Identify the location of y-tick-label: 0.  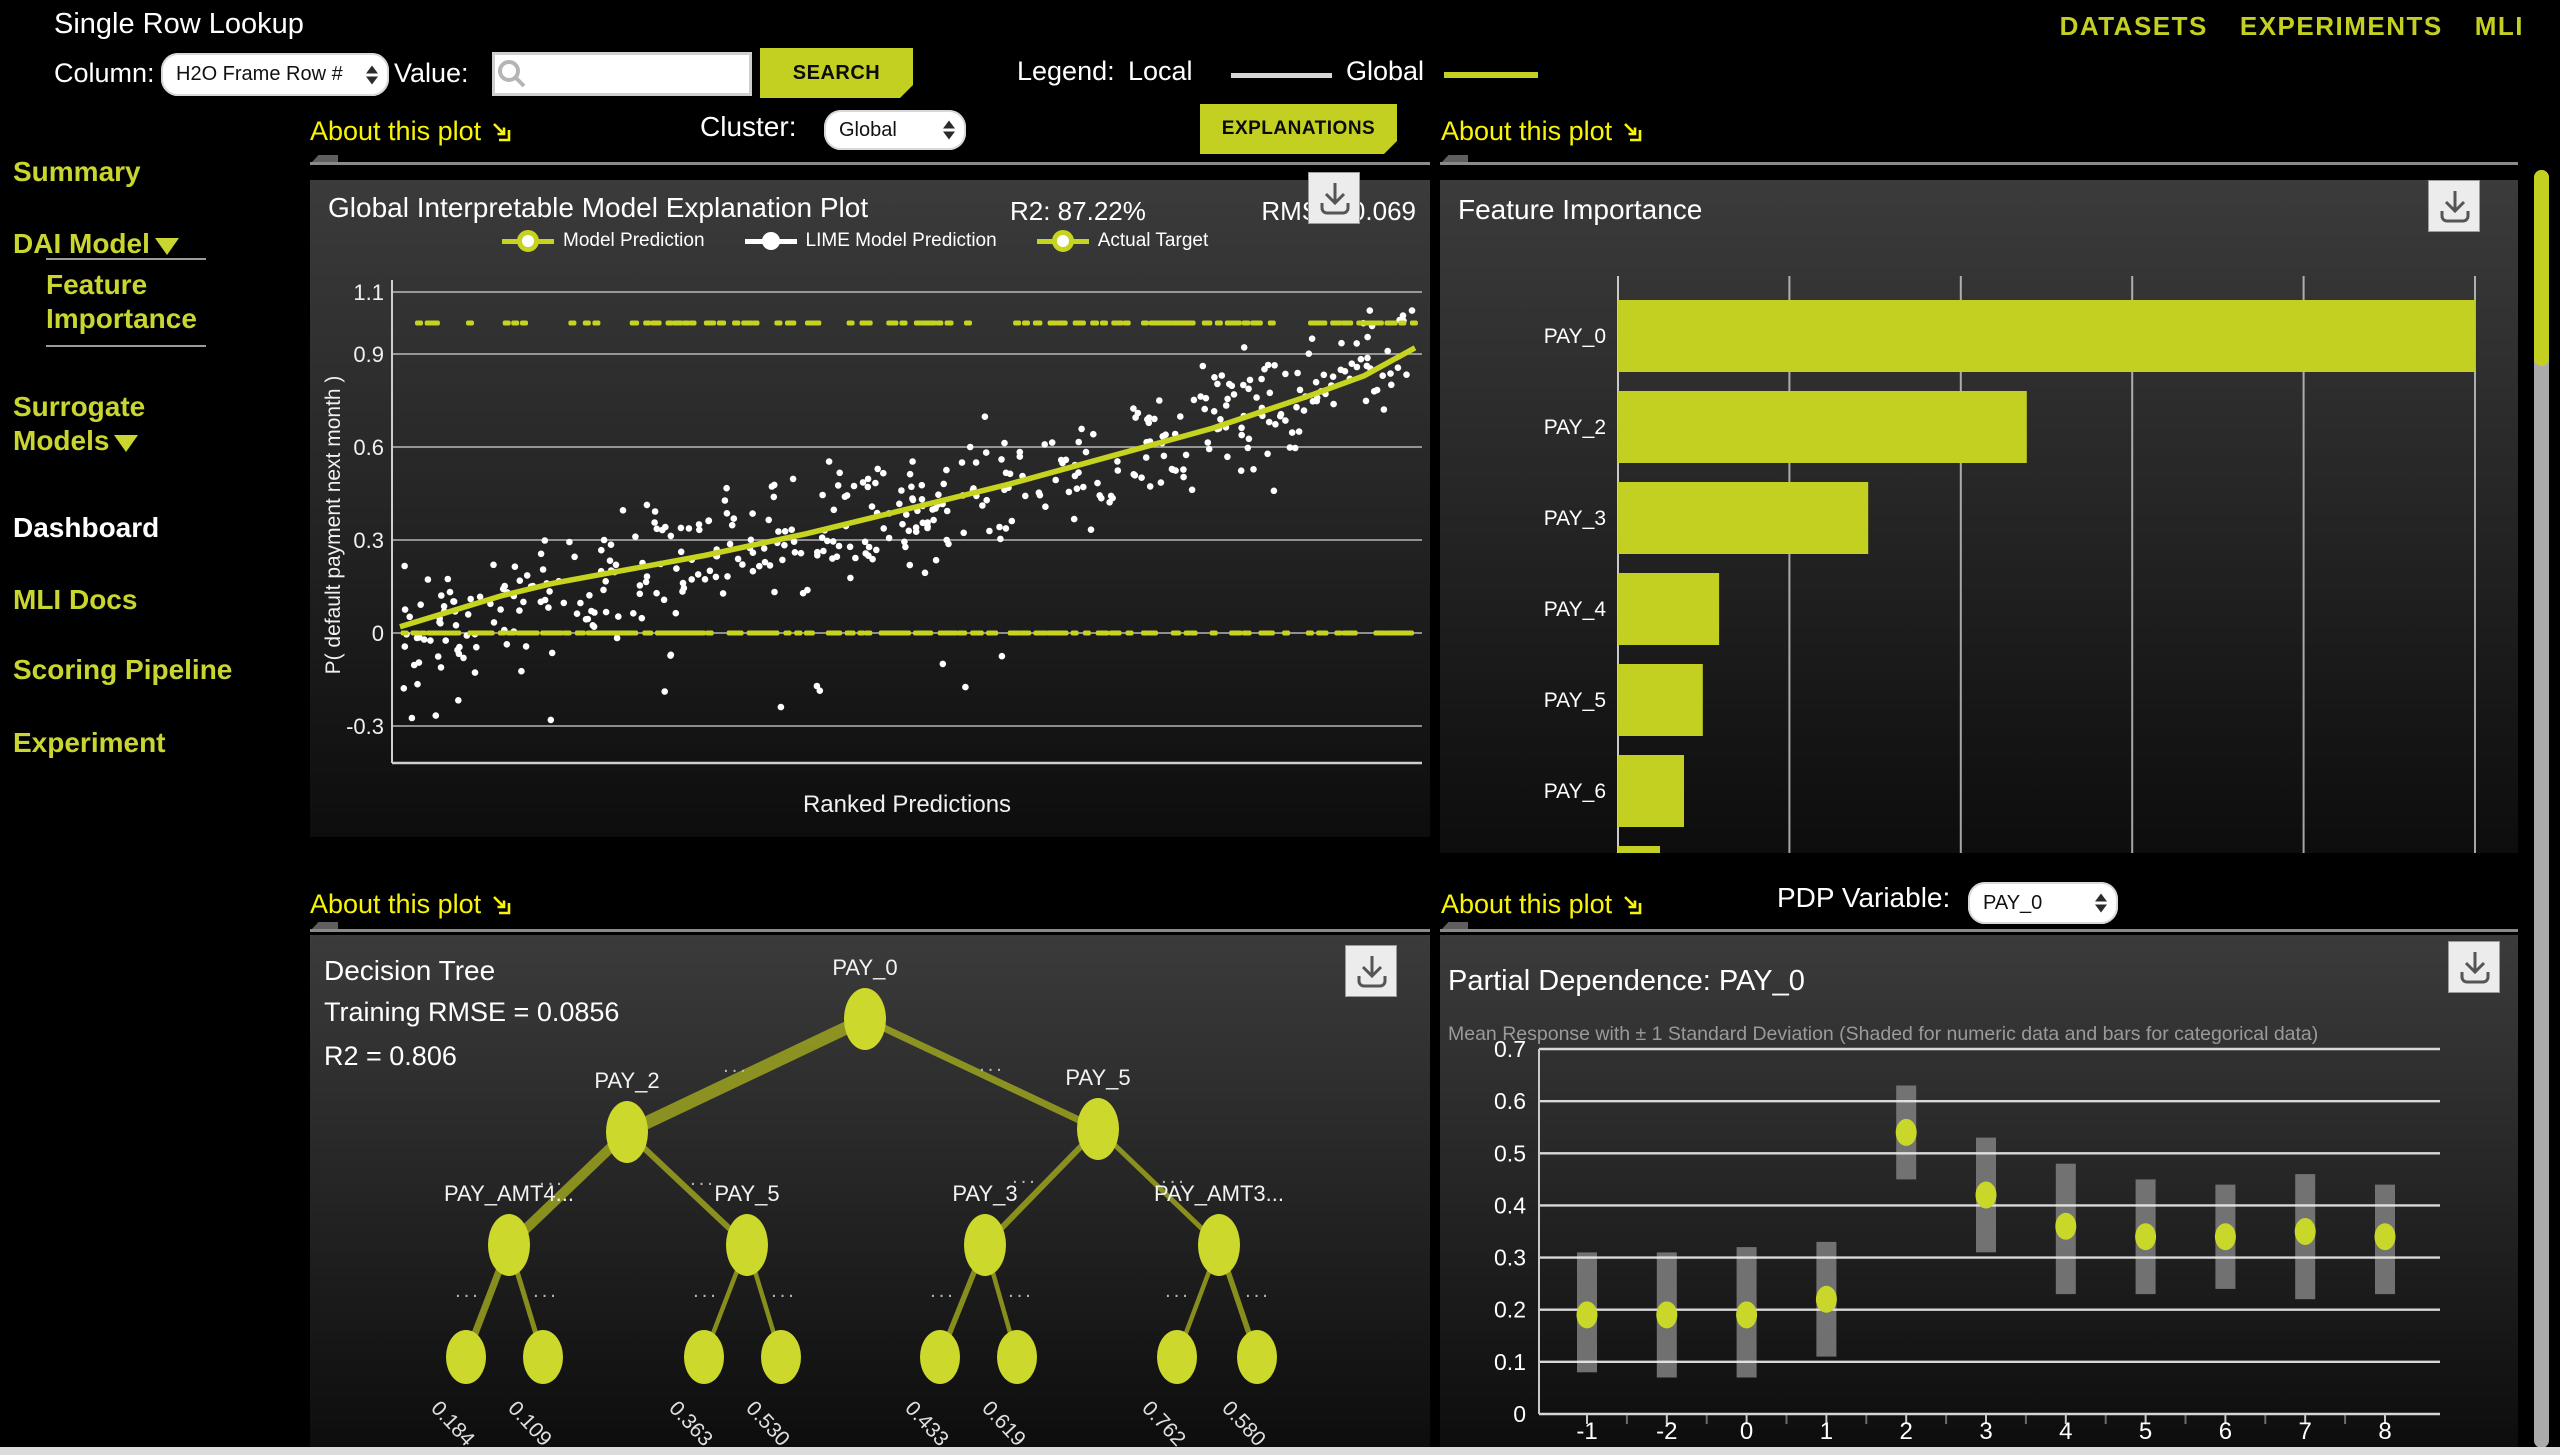
(378, 633).